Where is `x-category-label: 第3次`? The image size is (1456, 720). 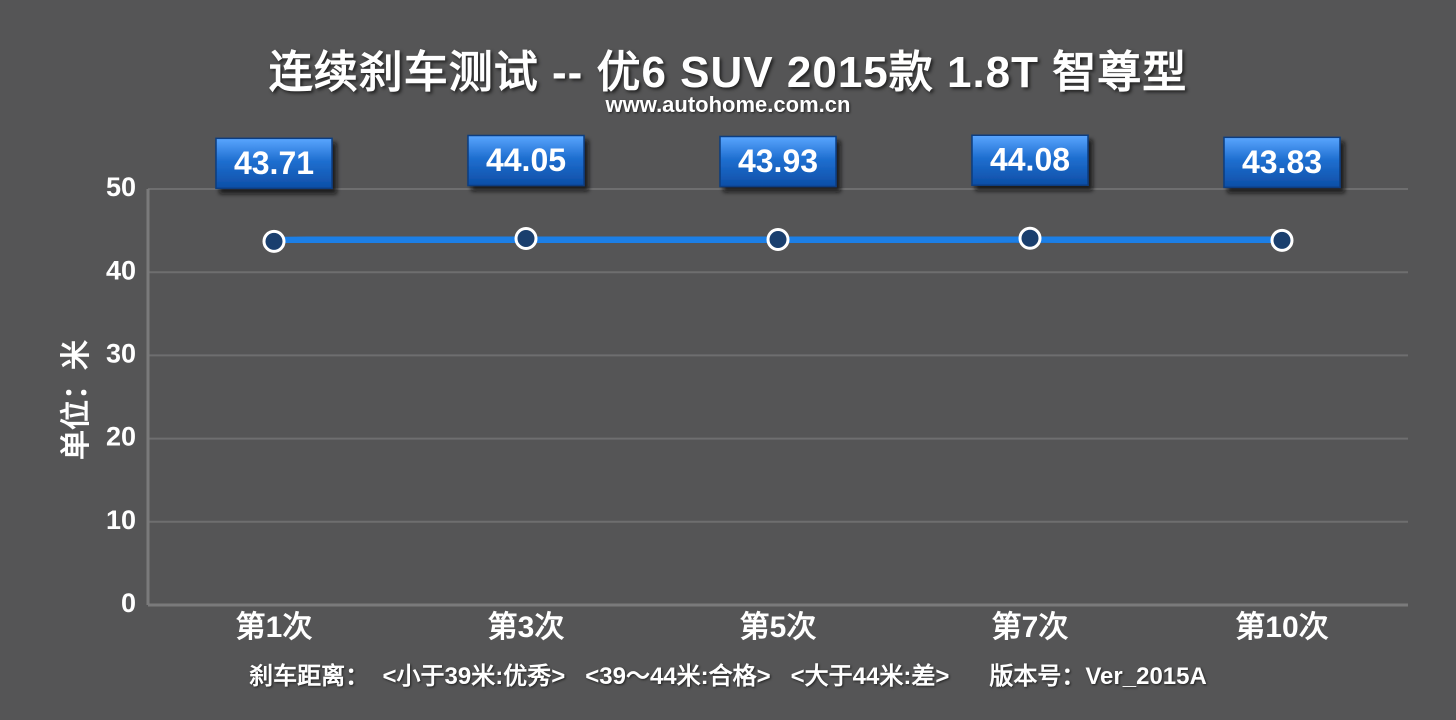 x-category-label: 第3次 is located at coordinates (526, 627).